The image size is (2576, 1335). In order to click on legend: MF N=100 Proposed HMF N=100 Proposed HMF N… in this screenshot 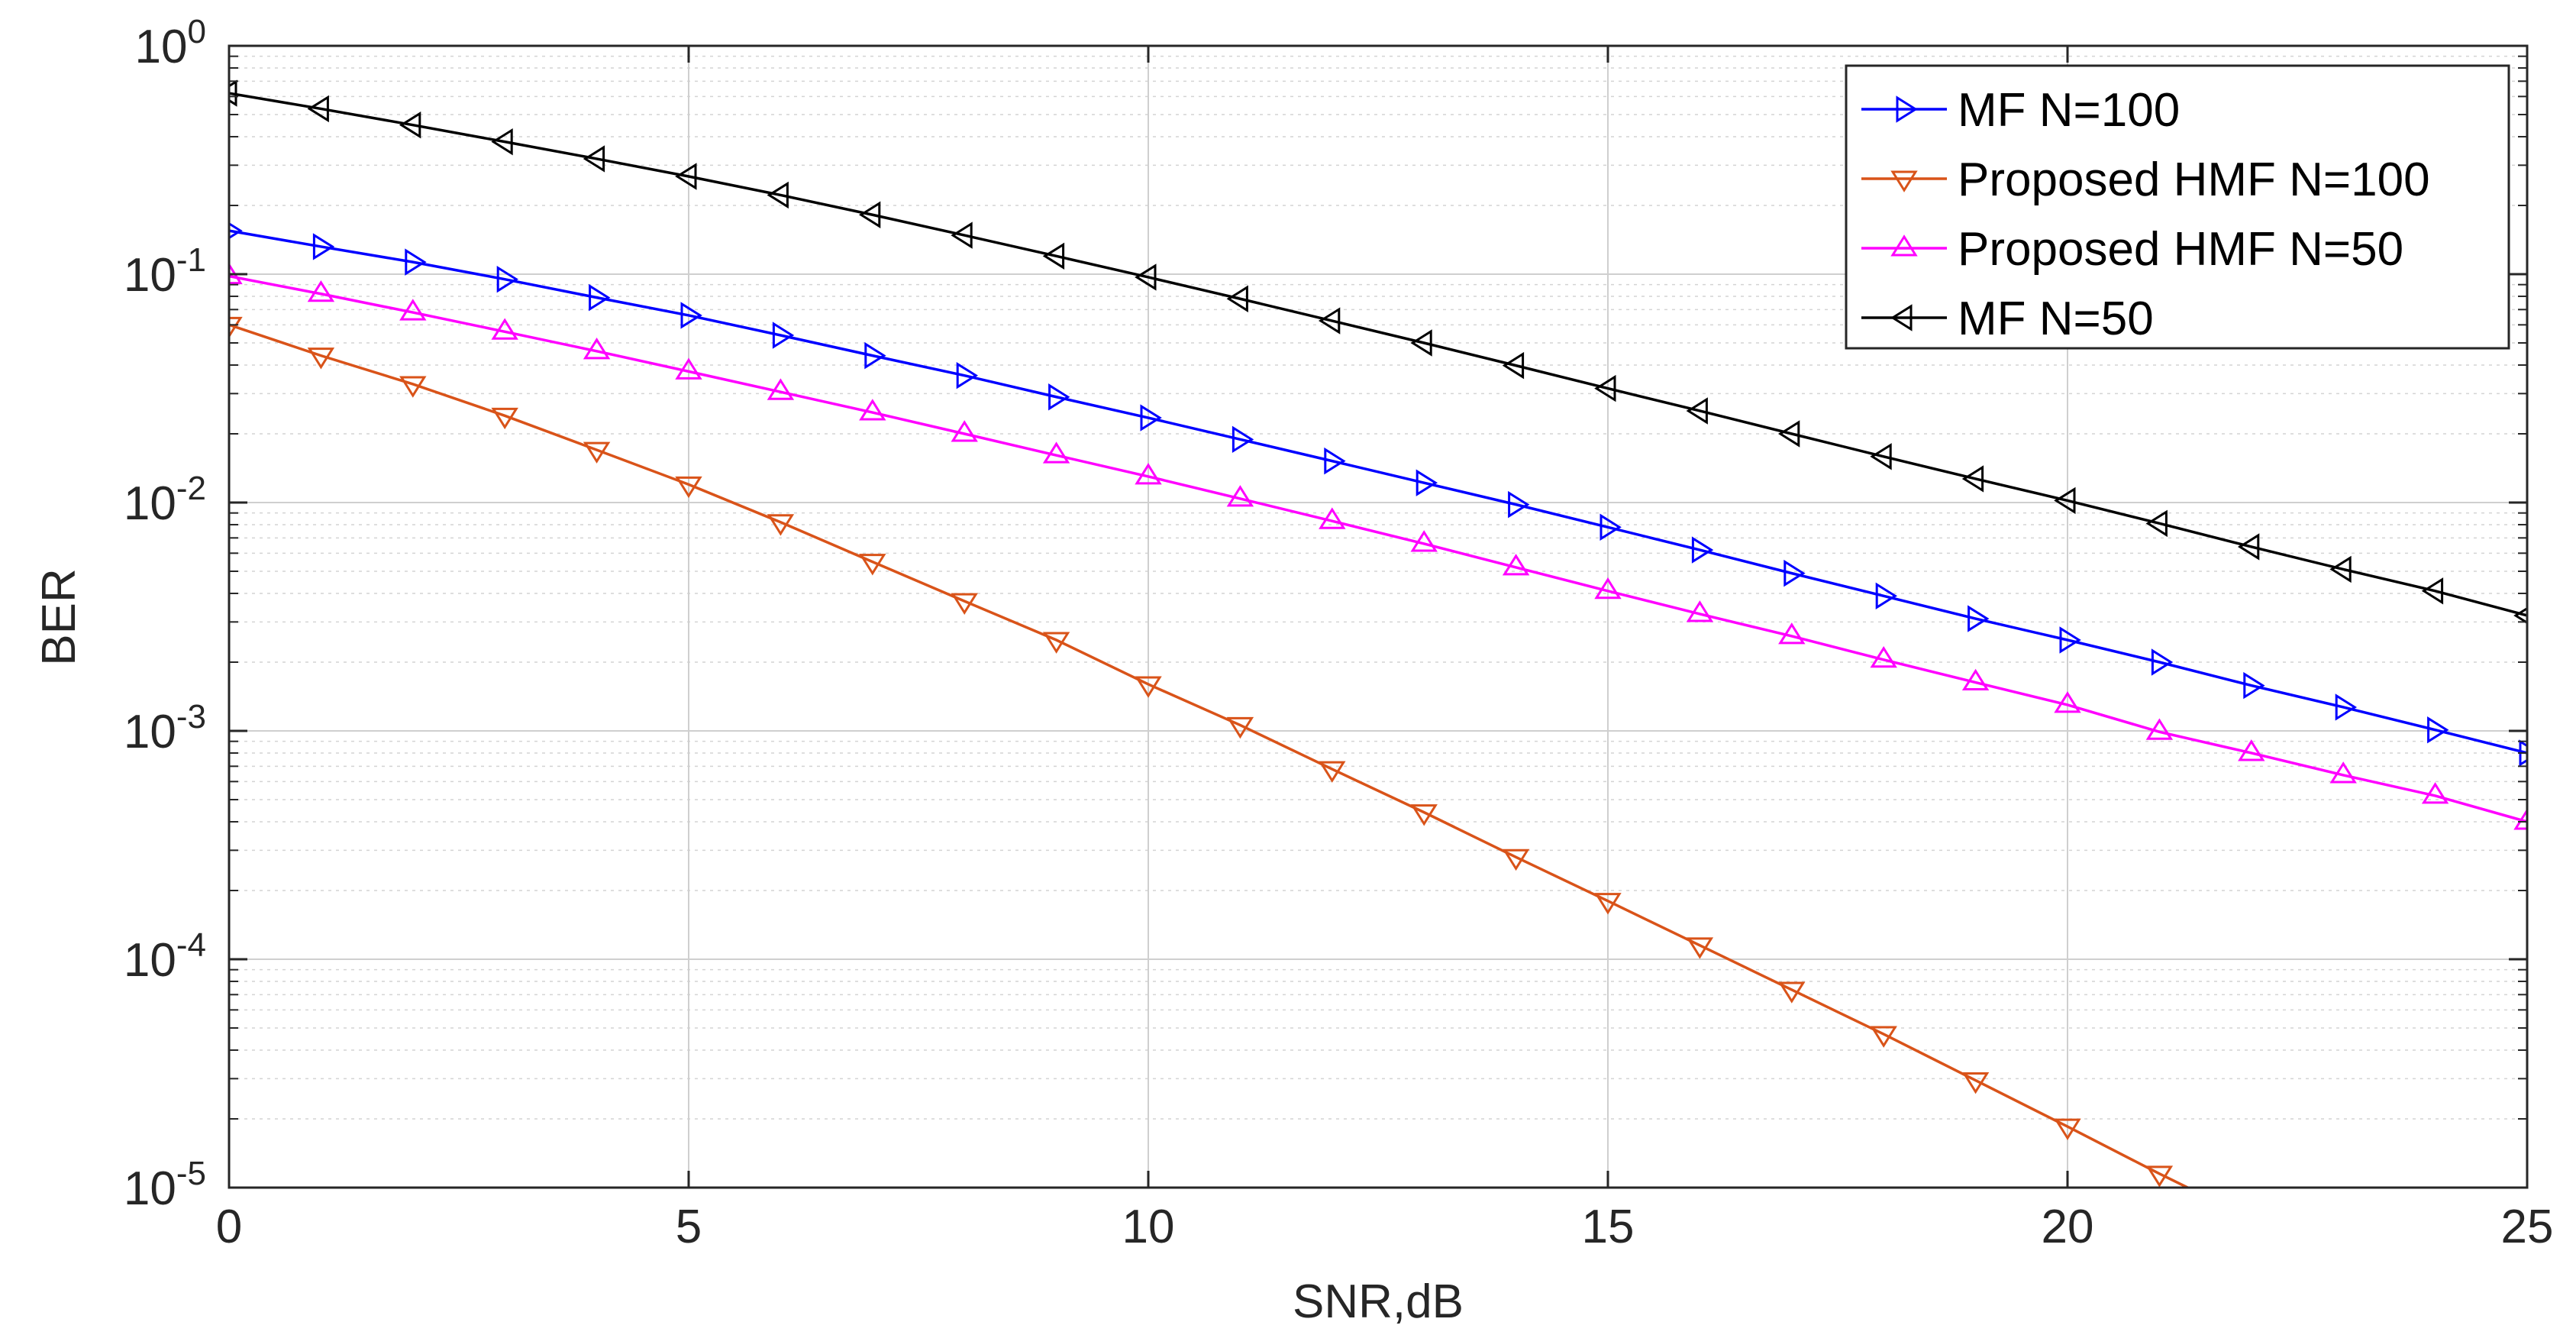, I will do `click(2177, 207)`.